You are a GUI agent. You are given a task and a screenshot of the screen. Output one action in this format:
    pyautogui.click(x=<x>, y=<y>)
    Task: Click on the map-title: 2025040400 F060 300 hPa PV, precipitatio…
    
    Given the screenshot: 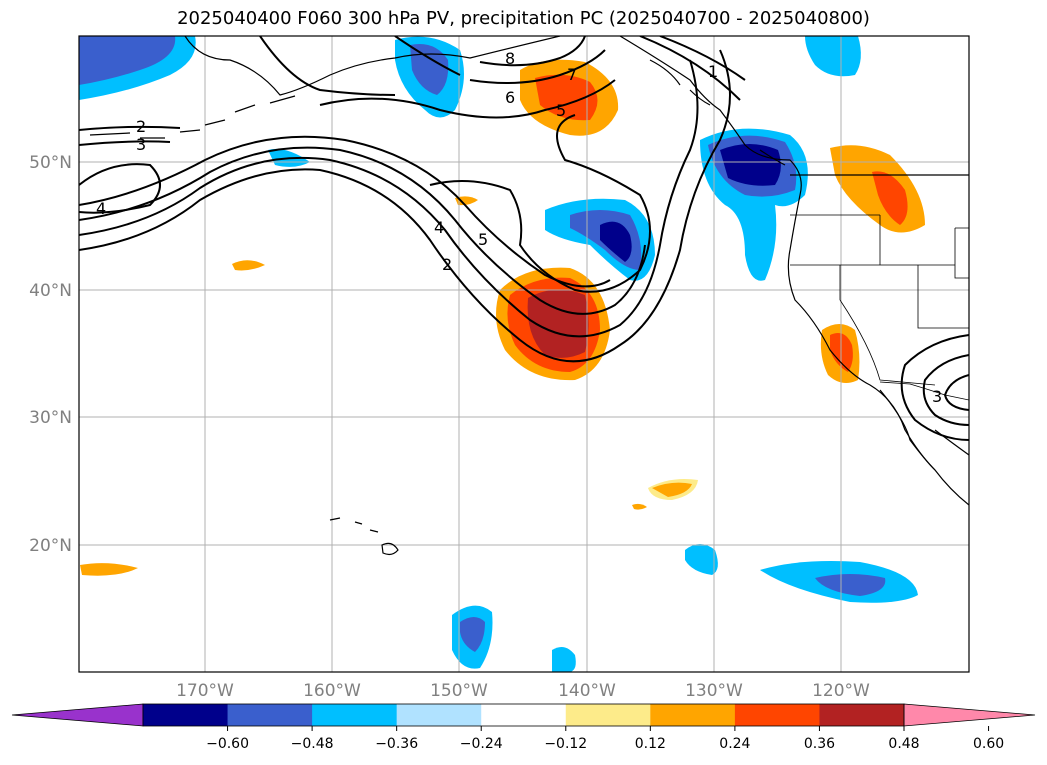 What is the action you would take?
    pyautogui.click(x=523, y=18)
    